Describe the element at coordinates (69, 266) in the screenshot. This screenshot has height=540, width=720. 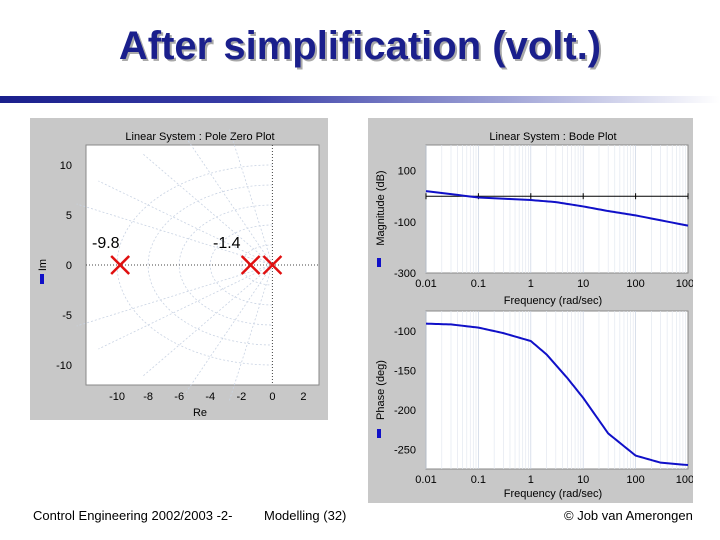
I see `pz-ytick-label: 0` at that location.